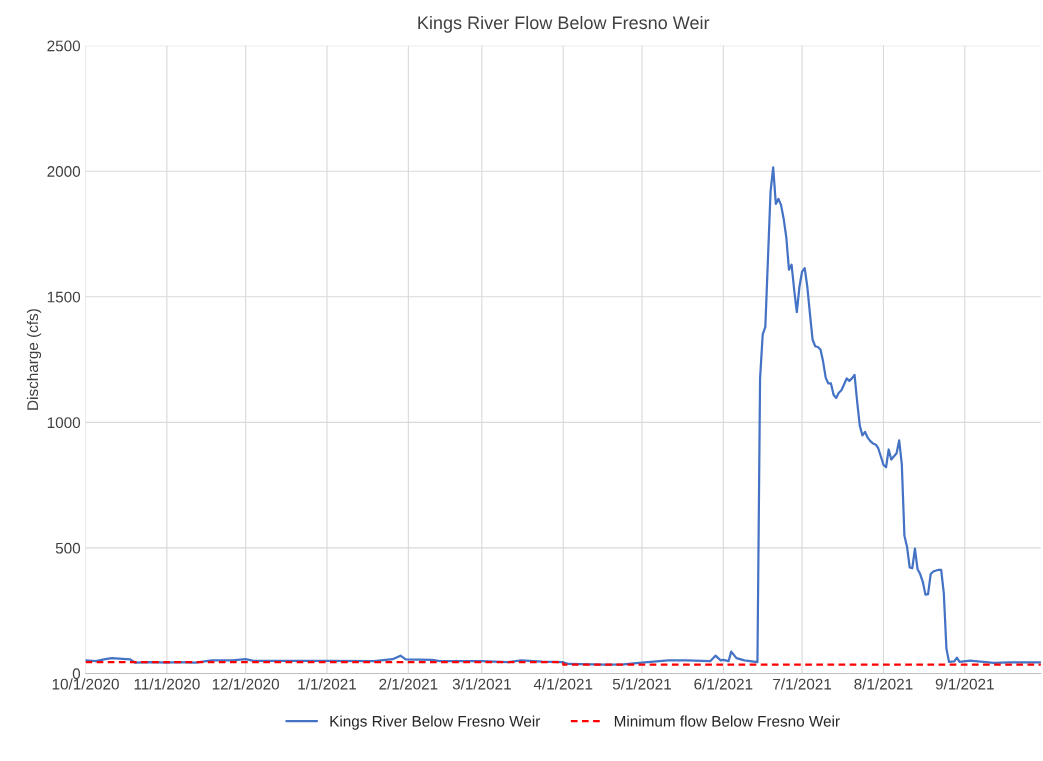  Describe the element at coordinates (246, 684) in the screenshot. I see `x-tick-label: 12/1/2020` at that location.